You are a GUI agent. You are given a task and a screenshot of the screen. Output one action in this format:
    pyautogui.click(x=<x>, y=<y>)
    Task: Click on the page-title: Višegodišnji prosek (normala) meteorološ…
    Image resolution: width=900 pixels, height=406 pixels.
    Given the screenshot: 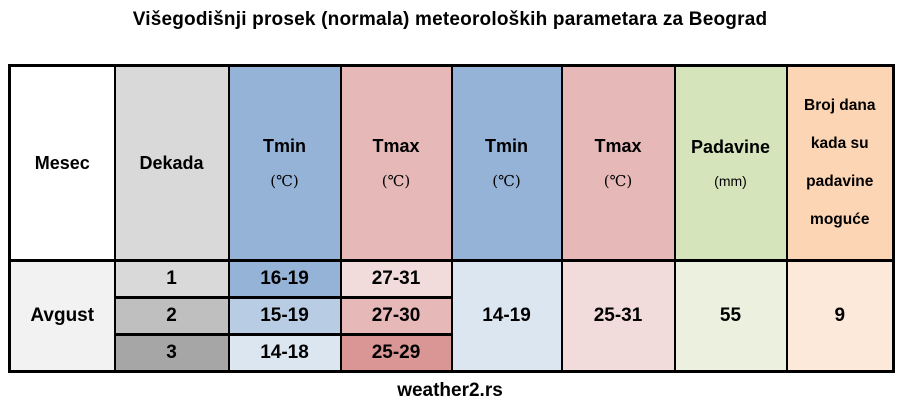 What is the action you would take?
    pyautogui.click(x=450, y=19)
    